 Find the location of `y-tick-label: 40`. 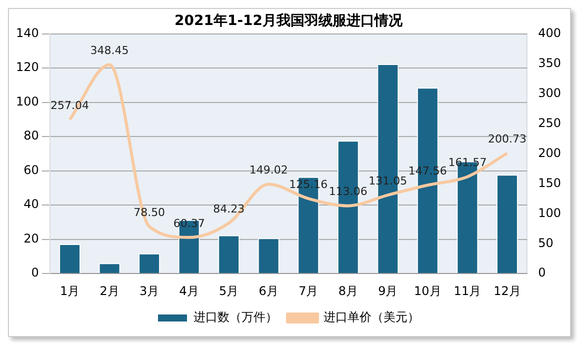

y-tick-label: 40 is located at coordinates (31, 204).